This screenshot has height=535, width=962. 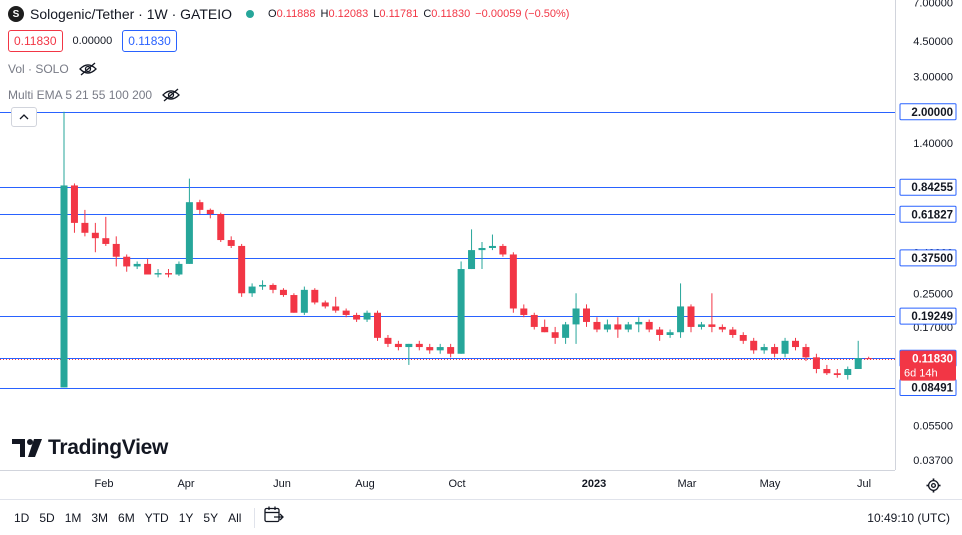 What do you see at coordinates (291, 69) in the screenshot?
I see `indicator-volume: Vol · SOLO` at bounding box center [291, 69].